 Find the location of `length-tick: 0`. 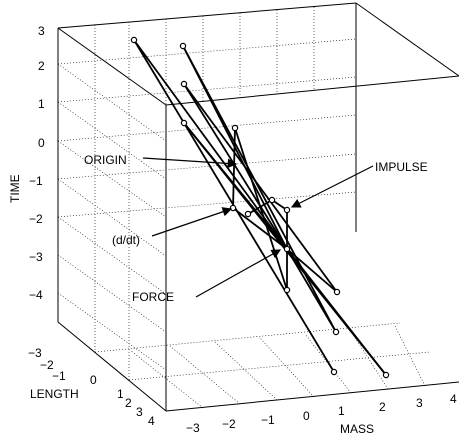

length-tick: 0 is located at coordinates (93, 380).